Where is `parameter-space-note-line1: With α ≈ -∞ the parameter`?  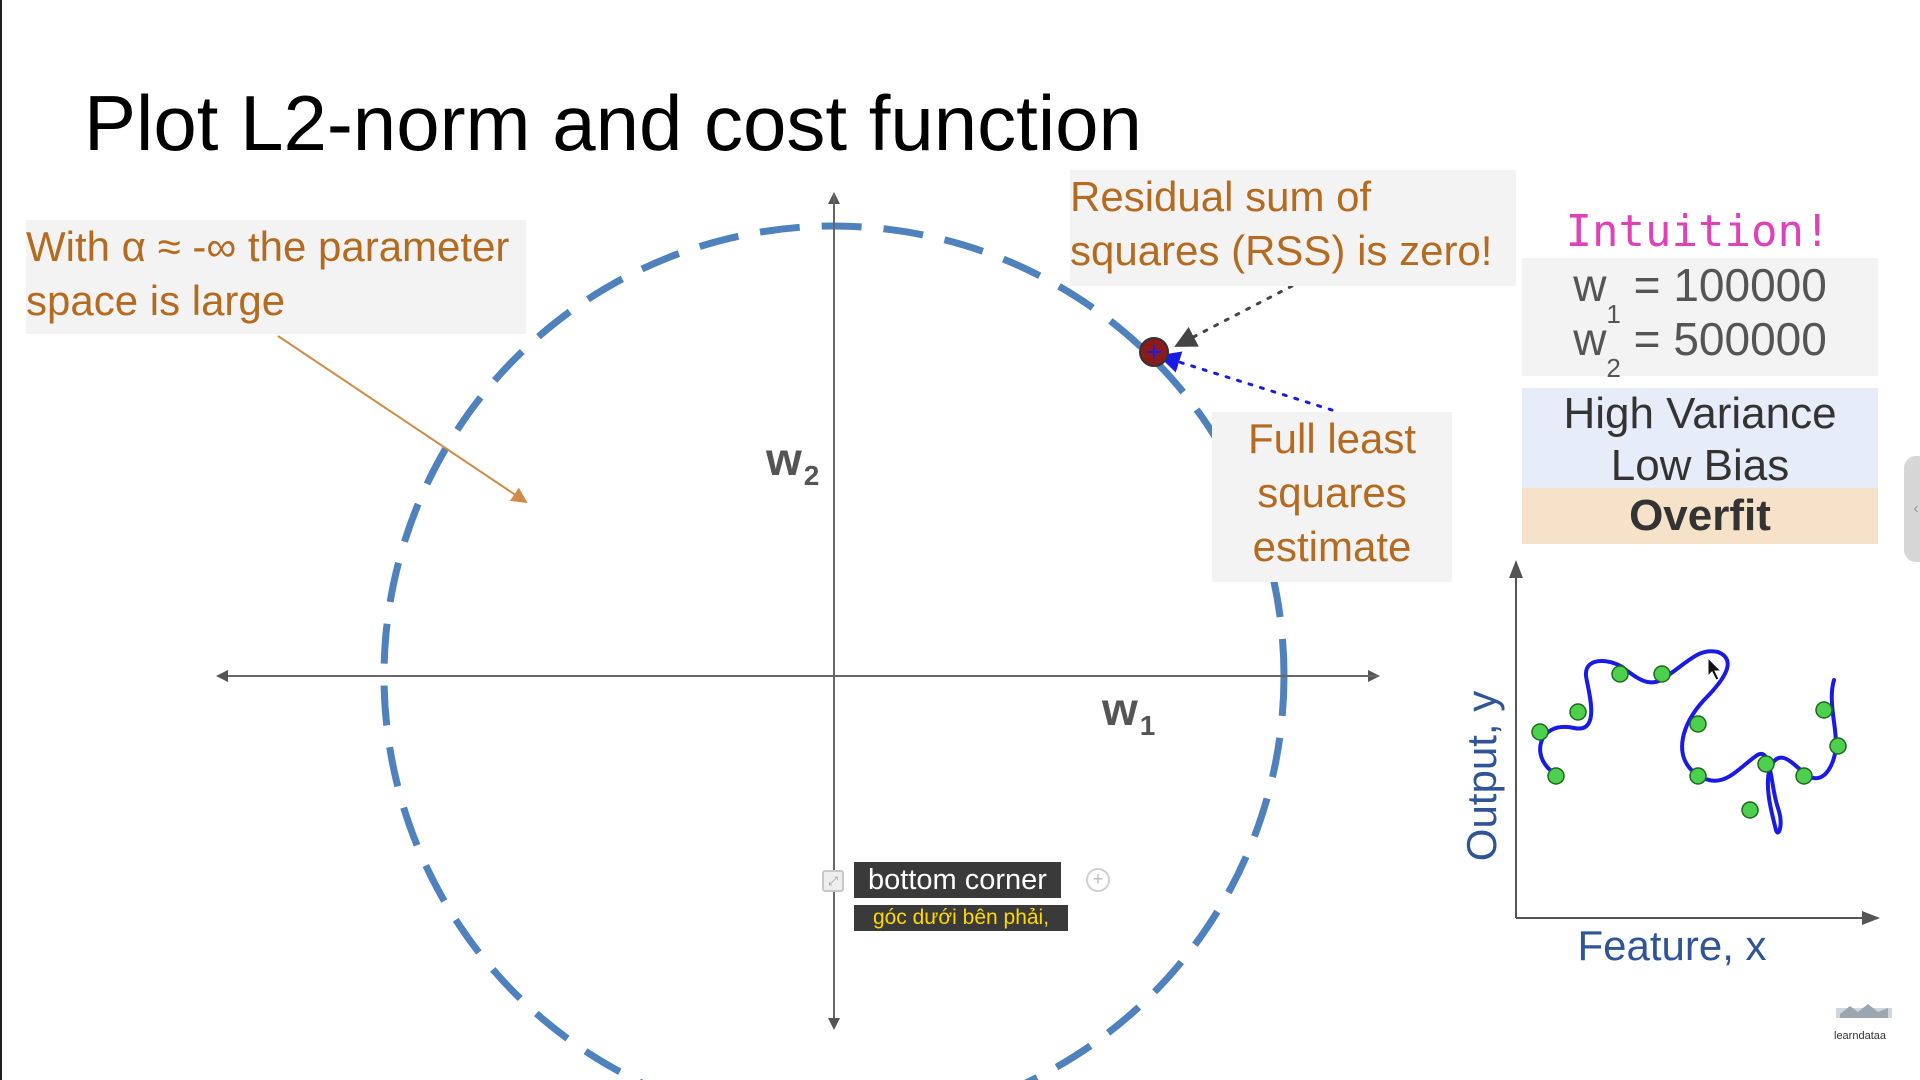
parameter-space-note-line1: With α ≈ -∞ the parameter is located at coordinates (268, 246).